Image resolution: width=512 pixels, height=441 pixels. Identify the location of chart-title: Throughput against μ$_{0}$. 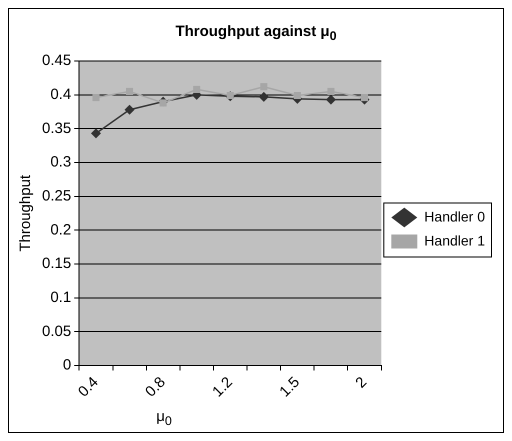
(256, 34).